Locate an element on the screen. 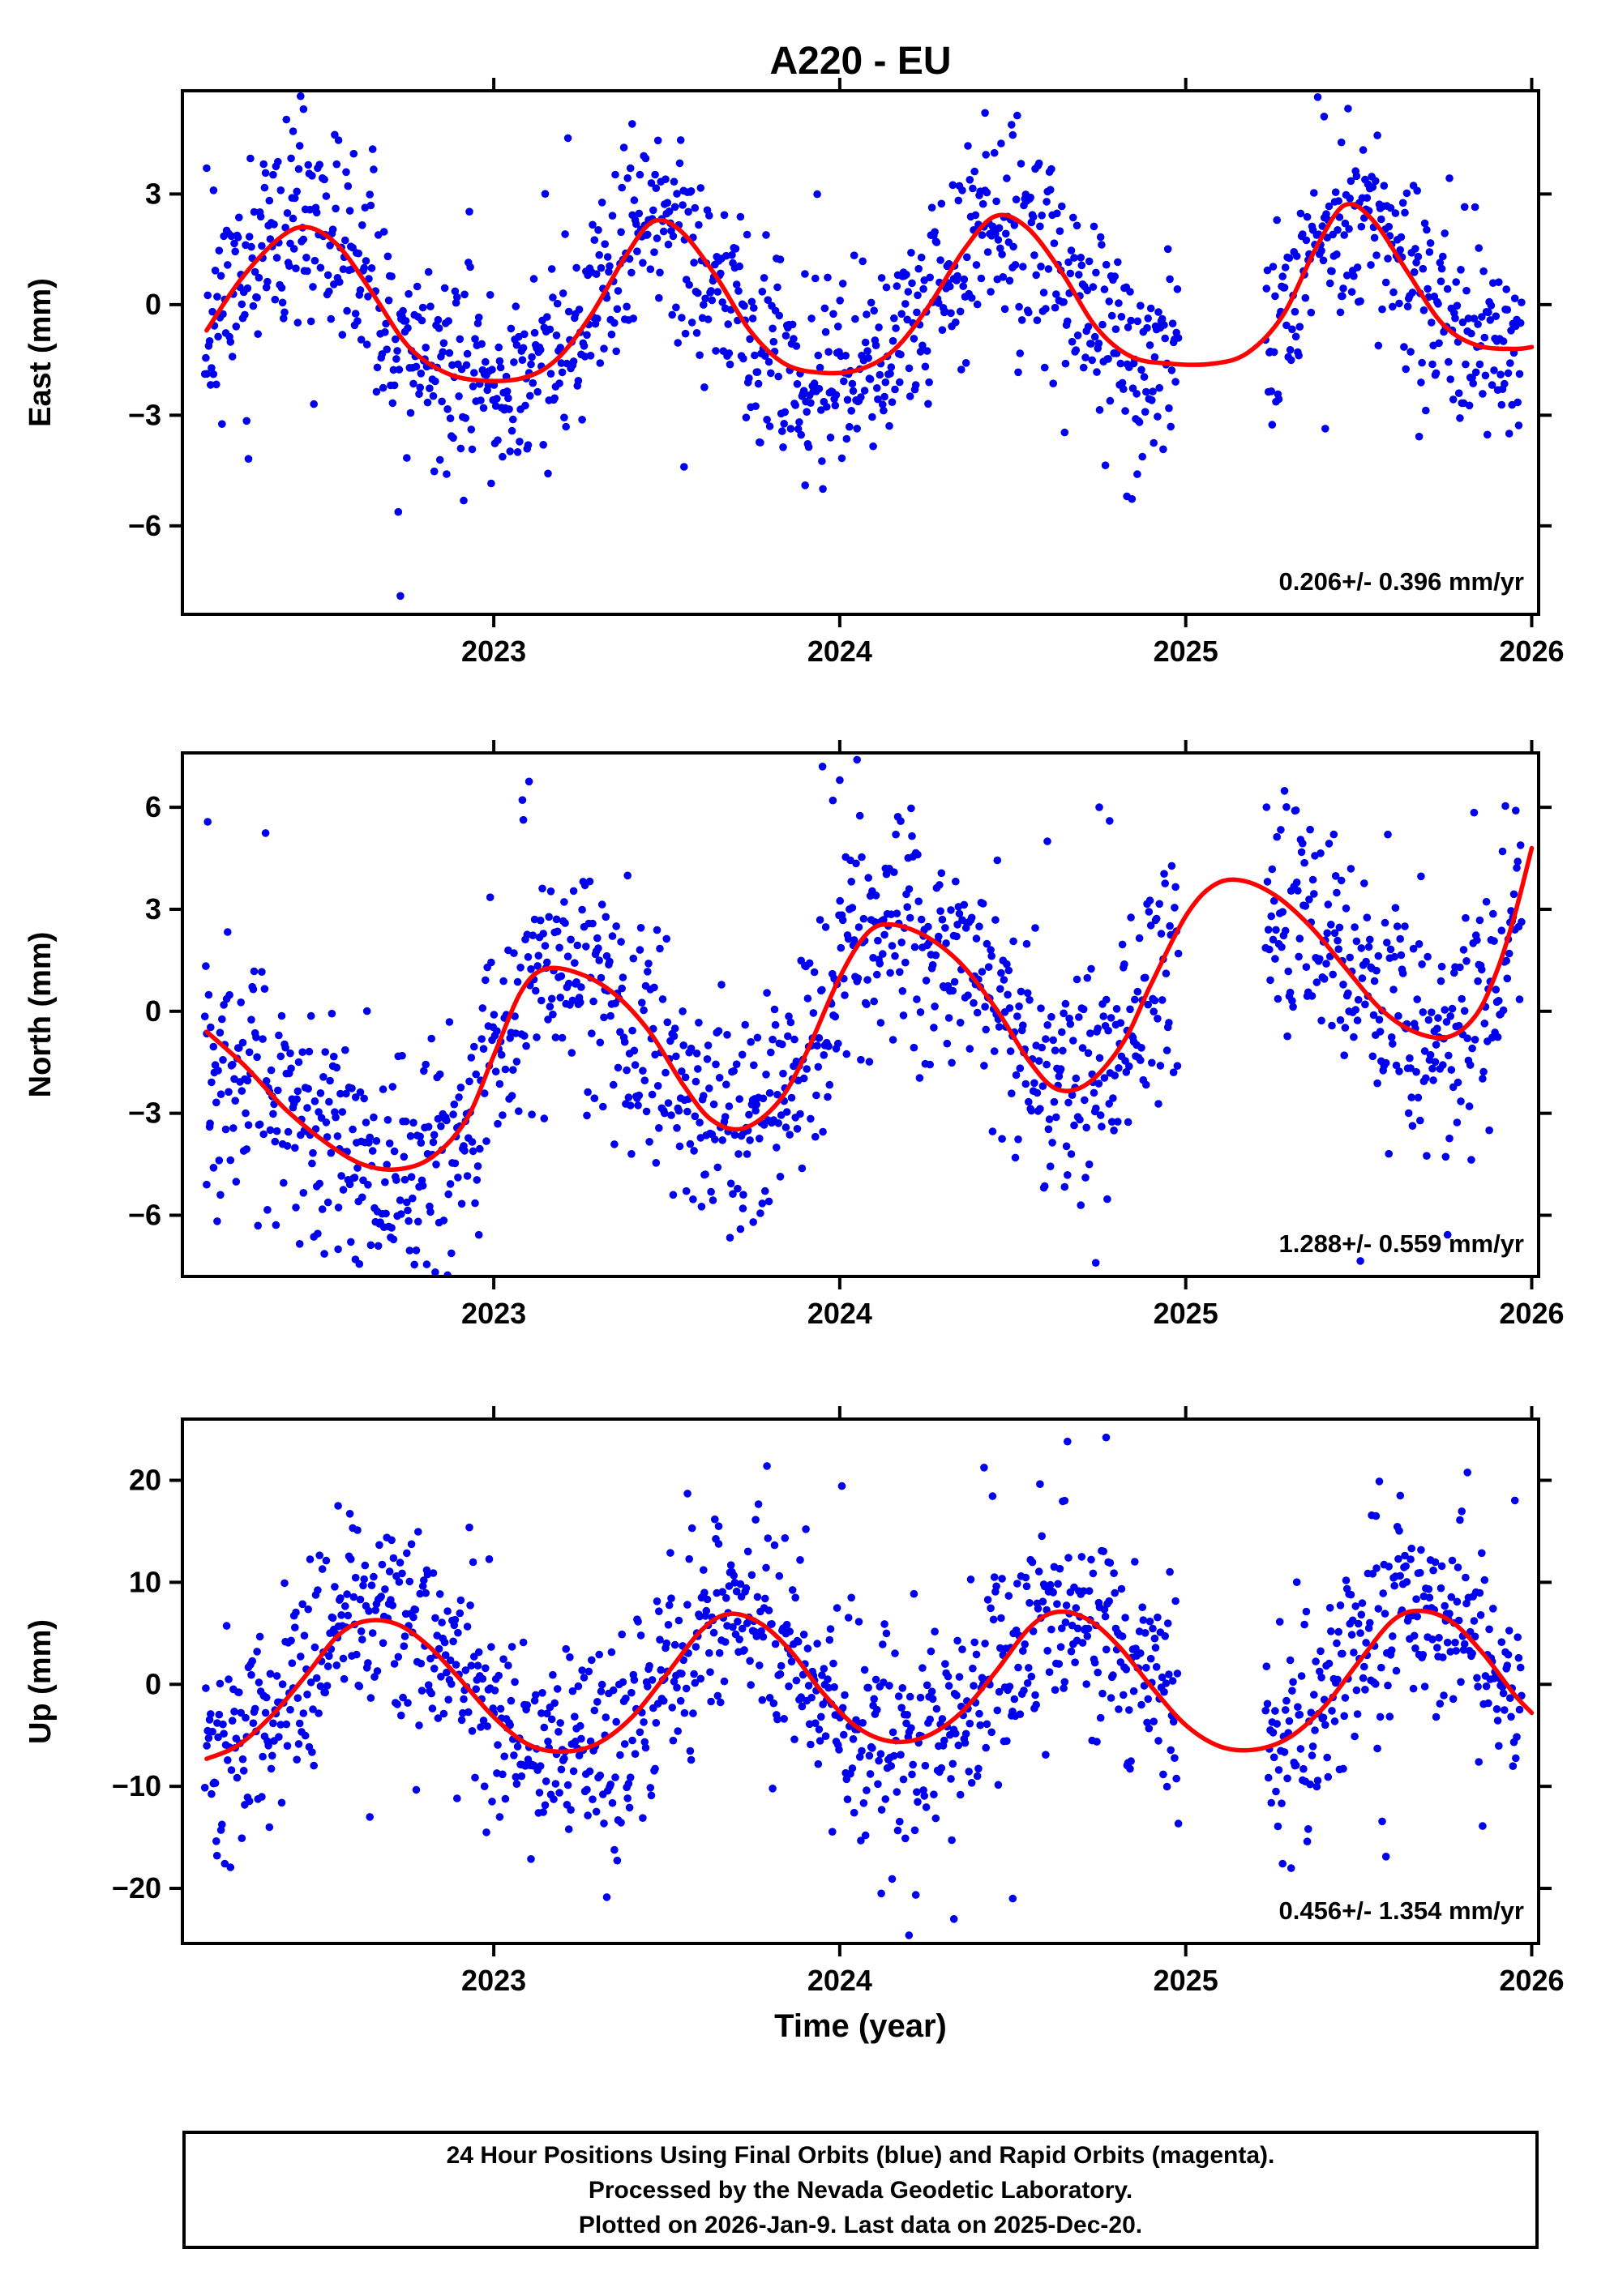 The height and width of the screenshot is (2296, 1597). panel-north-xtick-label: 2025 is located at coordinates (1186, 1313).